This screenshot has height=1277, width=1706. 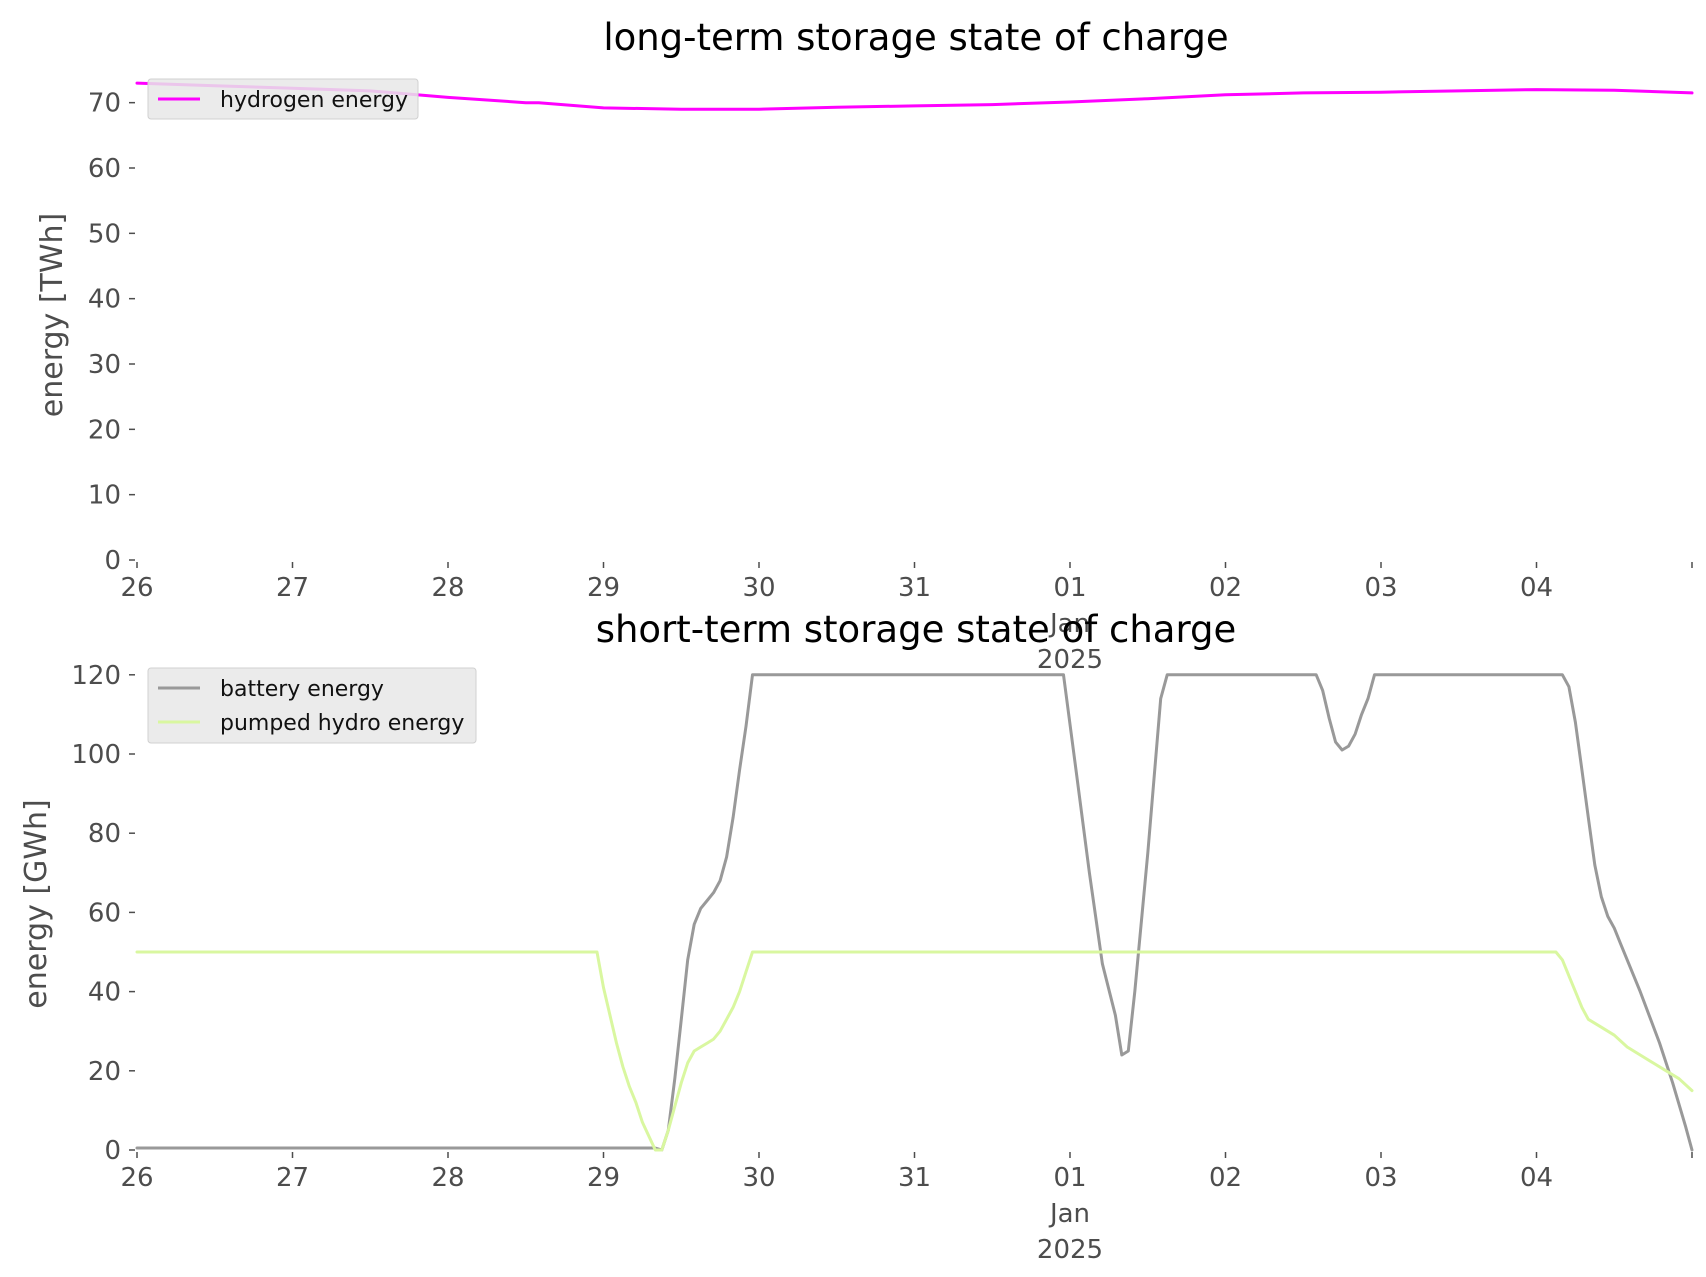 I want to click on short-term-x-tick-label: 02, so click(x=1225, y=1178).